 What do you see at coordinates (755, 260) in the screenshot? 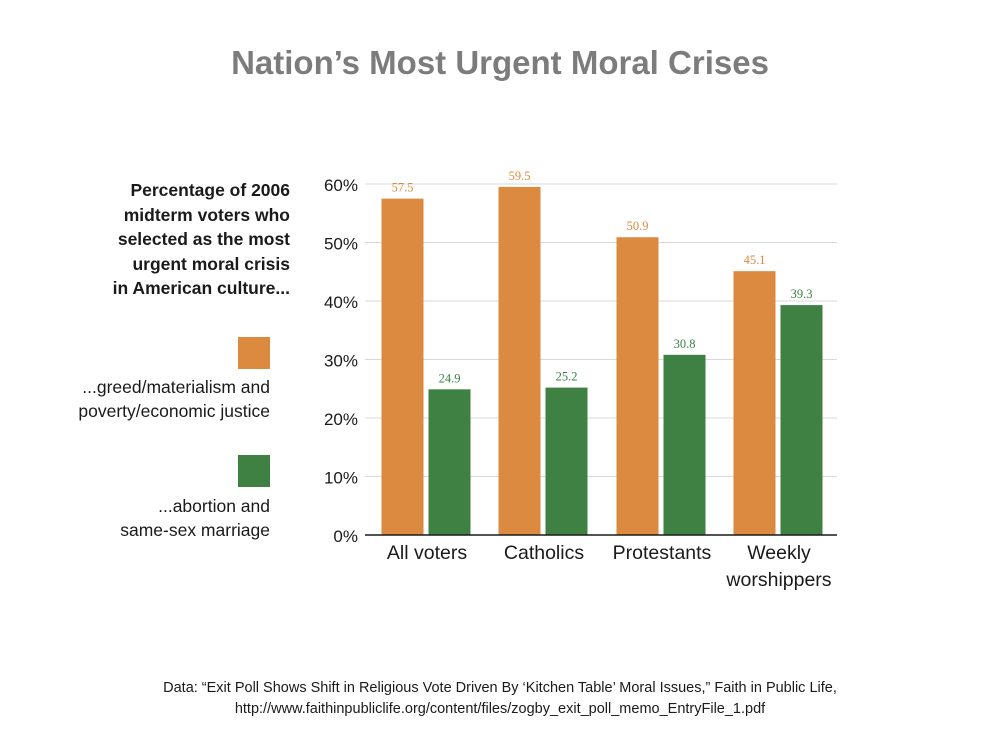
I see `data-label: 45.1` at bounding box center [755, 260].